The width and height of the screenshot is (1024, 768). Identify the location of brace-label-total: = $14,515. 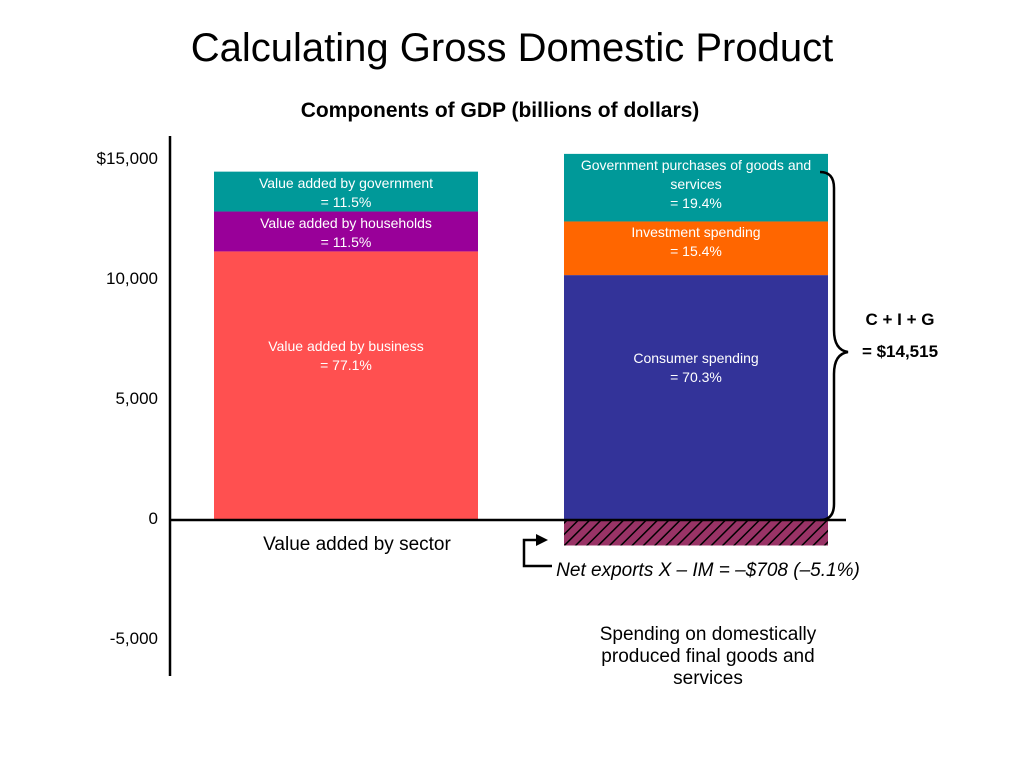
(900, 351).